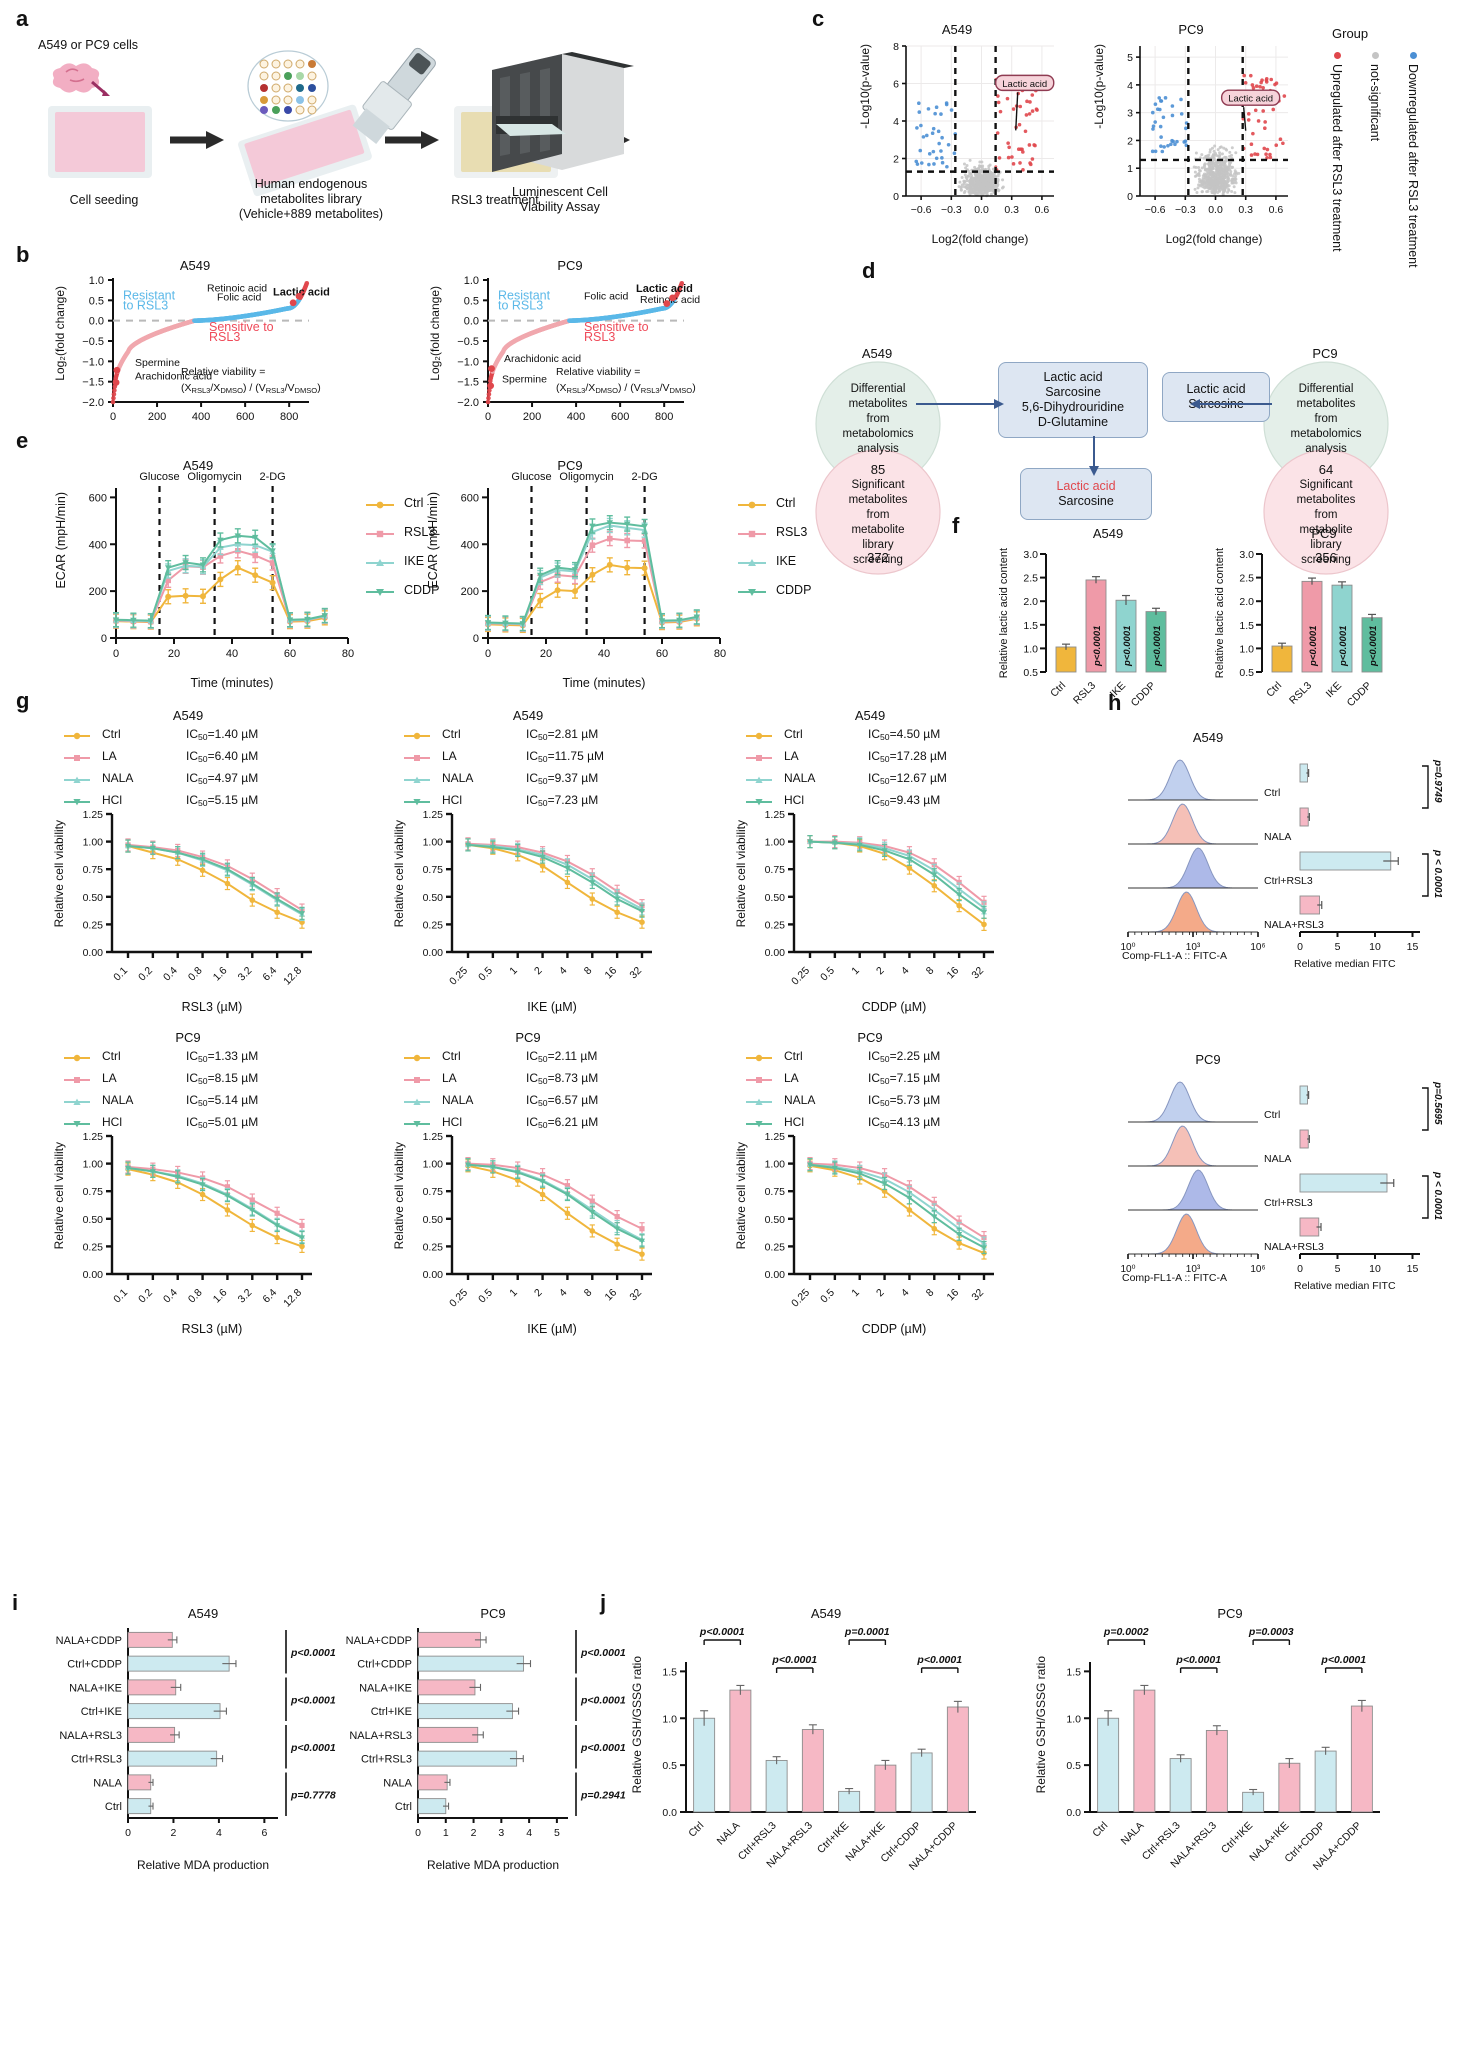 Image resolution: width=1467 pixels, height=2059 pixels. What do you see at coordinates (894, 1329) in the screenshot?
I see `g-xlabel-5: CDDP (µM)` at bounding box center [894, 1329].